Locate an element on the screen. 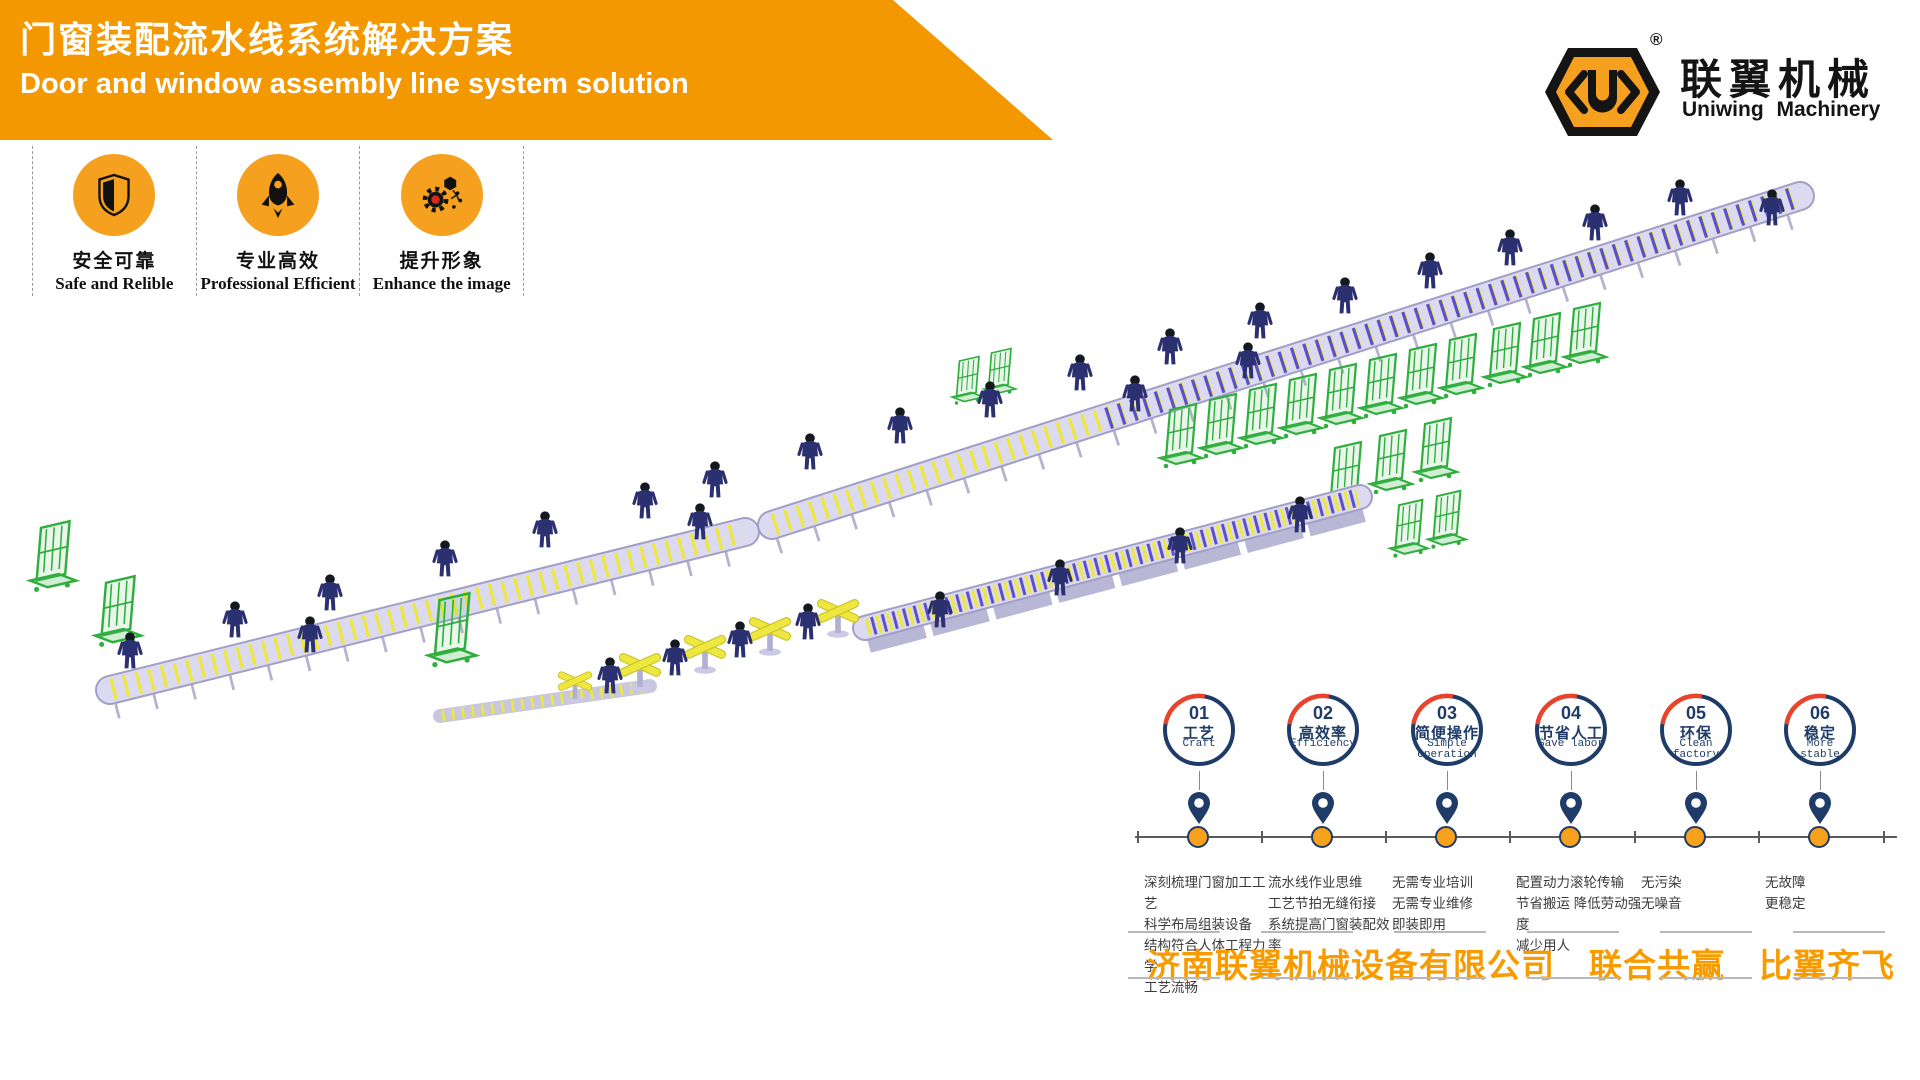 This screenshot has height=1080, width=1920. brand-name-zh: 联翼机械 is located at coordinates (1778, 79).